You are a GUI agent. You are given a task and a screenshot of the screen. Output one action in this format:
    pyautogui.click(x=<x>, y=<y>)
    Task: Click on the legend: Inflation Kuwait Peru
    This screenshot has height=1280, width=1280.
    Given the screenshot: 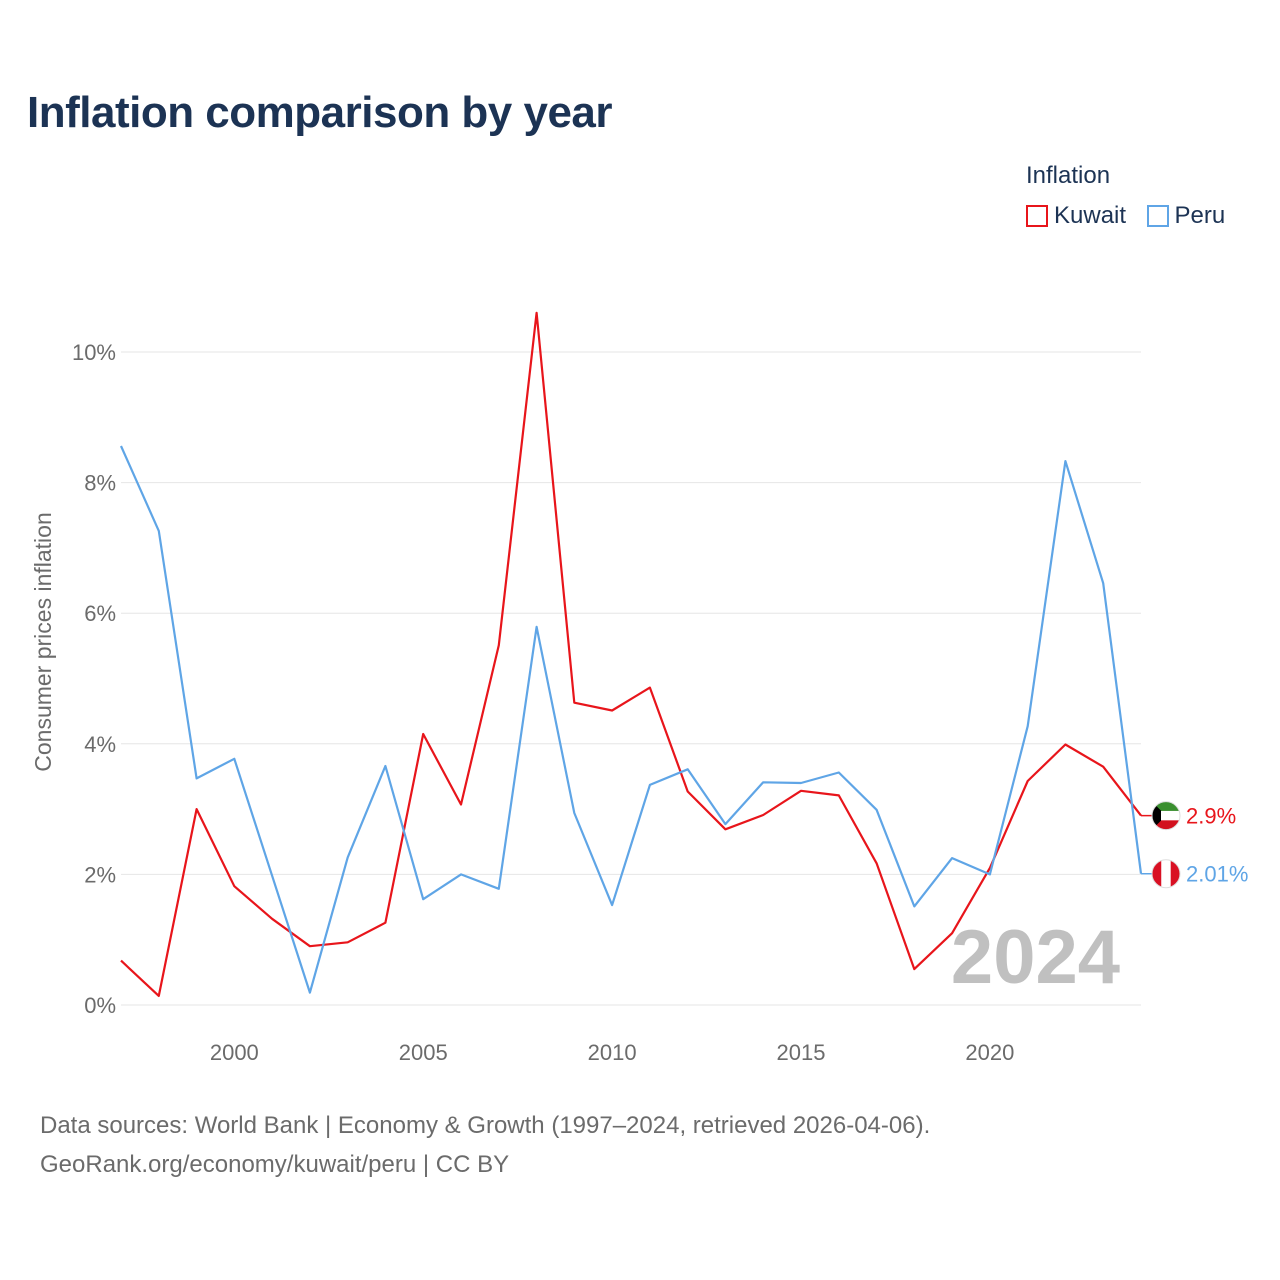 What is the action you would take?
    pyautogui.click(x=1146, y=197)
    